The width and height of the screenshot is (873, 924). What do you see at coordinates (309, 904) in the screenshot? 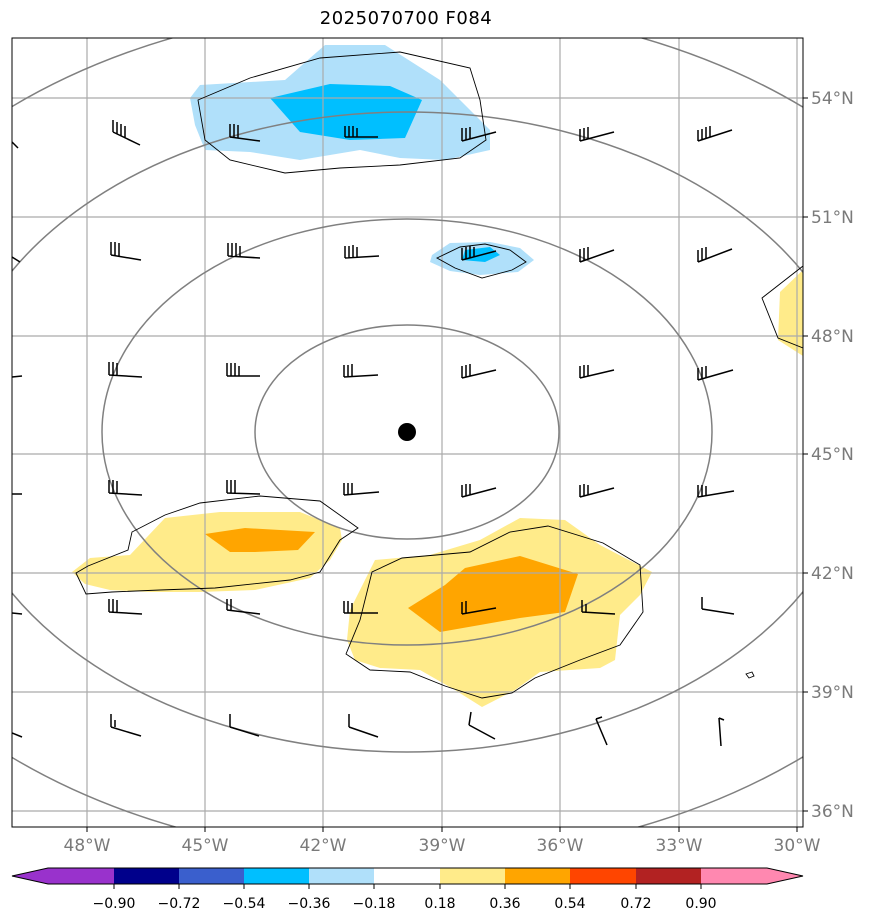
I see `colorbar-tick-label: −0.36` at bounding box center [309, 904].